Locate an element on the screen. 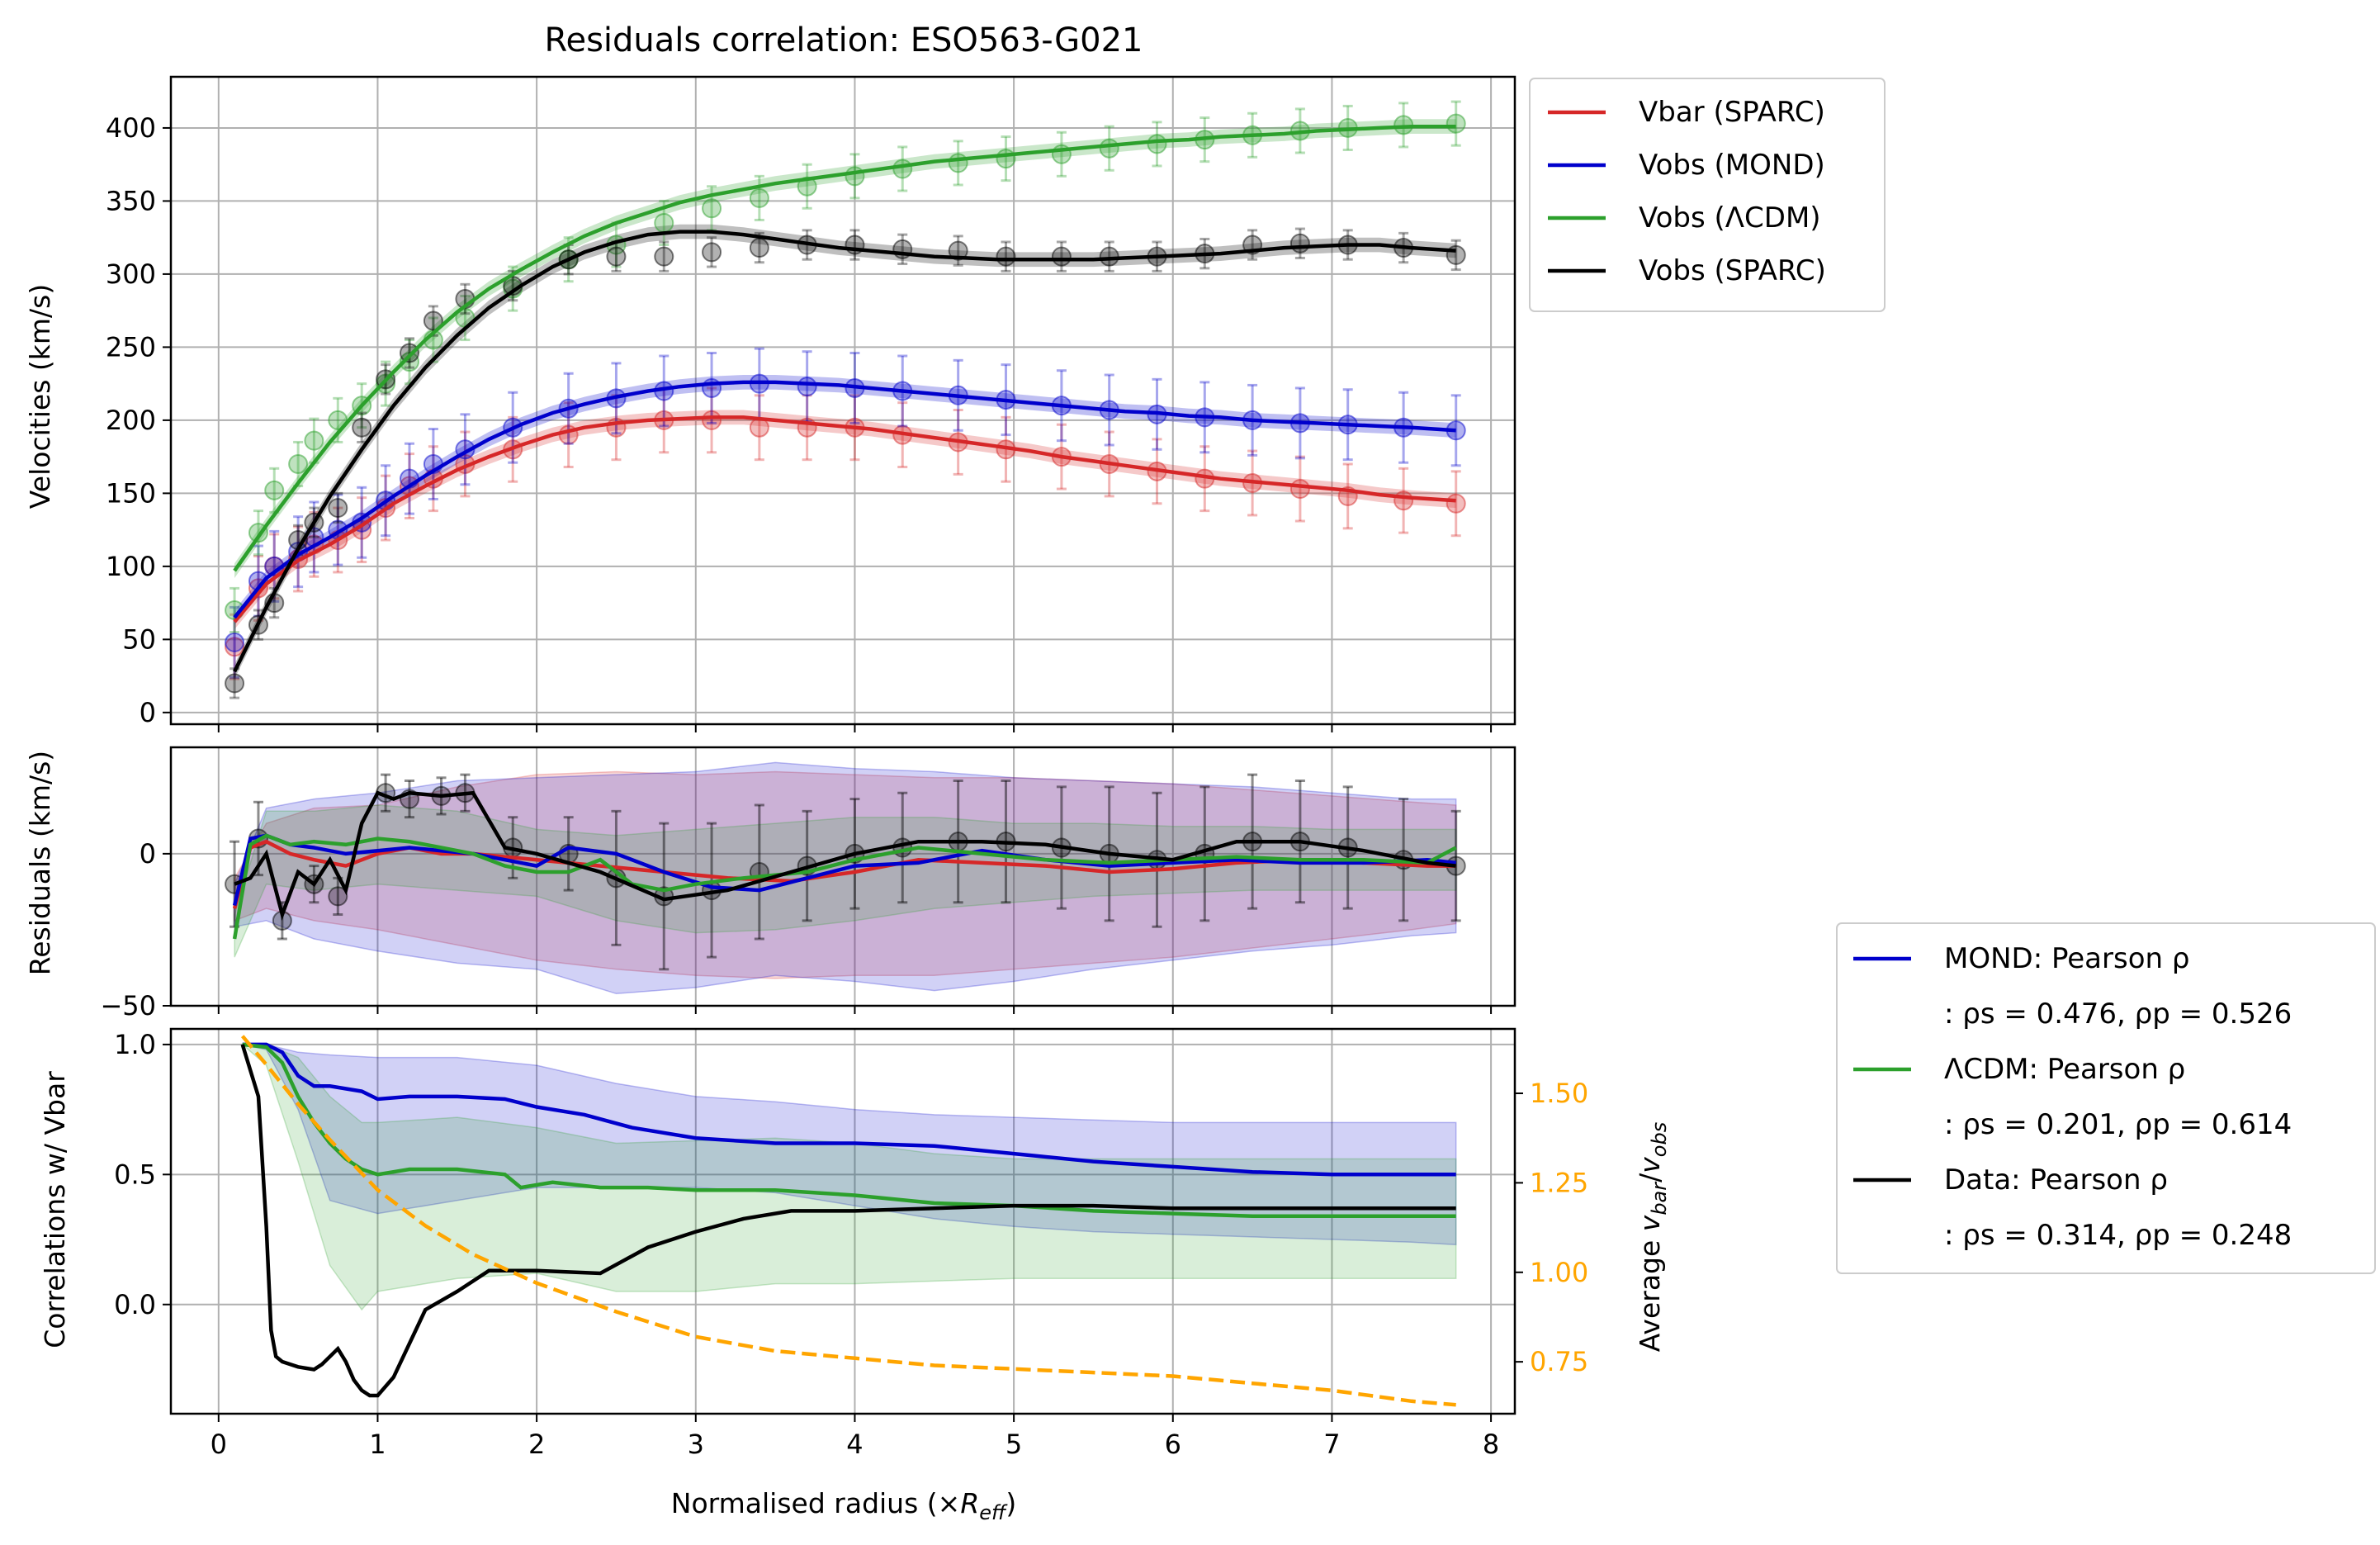 This screenshot has width=2380, height=1545. right-y-tick-label: 1.50 is located at coordinates (1559, 1093).